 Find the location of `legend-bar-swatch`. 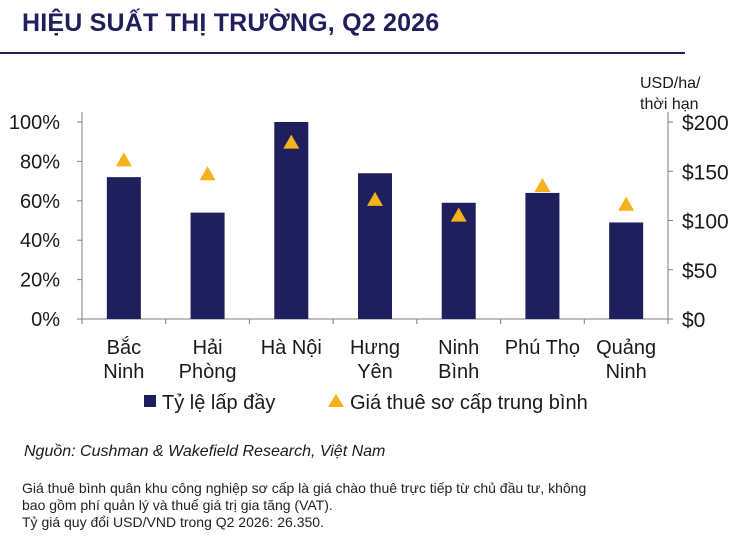

legend-bar-swatch is located at coordinates (150, 401).